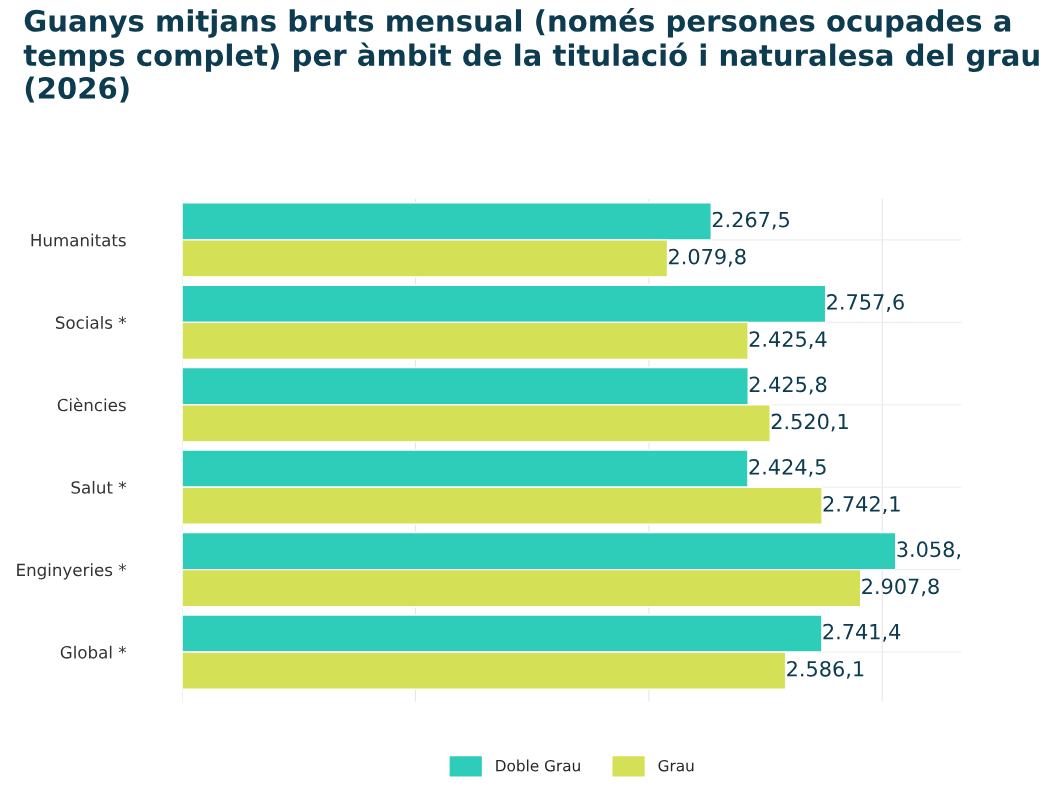 This screenshot has height=811, width=1059. Describe the element at coordinates (91, 404) in the screenshot. I see `y-tick-label: Ciències` at that location.